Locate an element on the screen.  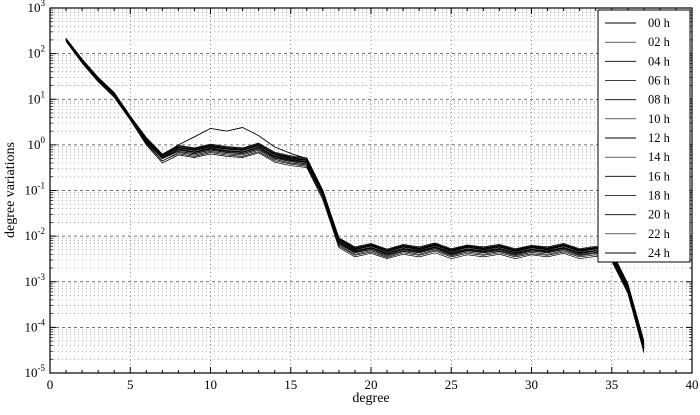
x-tick-label: 20 is located at coordinates (371, 384).